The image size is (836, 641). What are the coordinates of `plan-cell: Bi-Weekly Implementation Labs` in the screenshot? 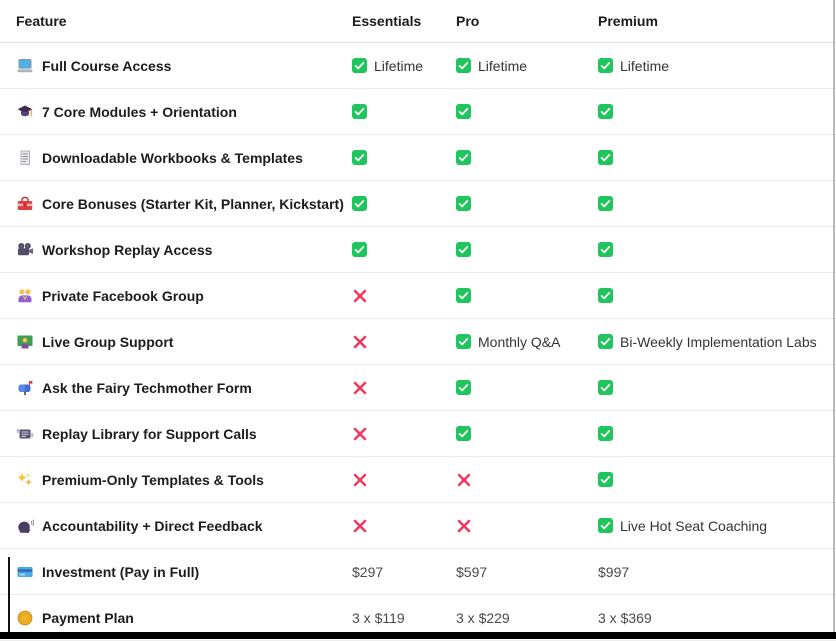 It's located at (717, 342).